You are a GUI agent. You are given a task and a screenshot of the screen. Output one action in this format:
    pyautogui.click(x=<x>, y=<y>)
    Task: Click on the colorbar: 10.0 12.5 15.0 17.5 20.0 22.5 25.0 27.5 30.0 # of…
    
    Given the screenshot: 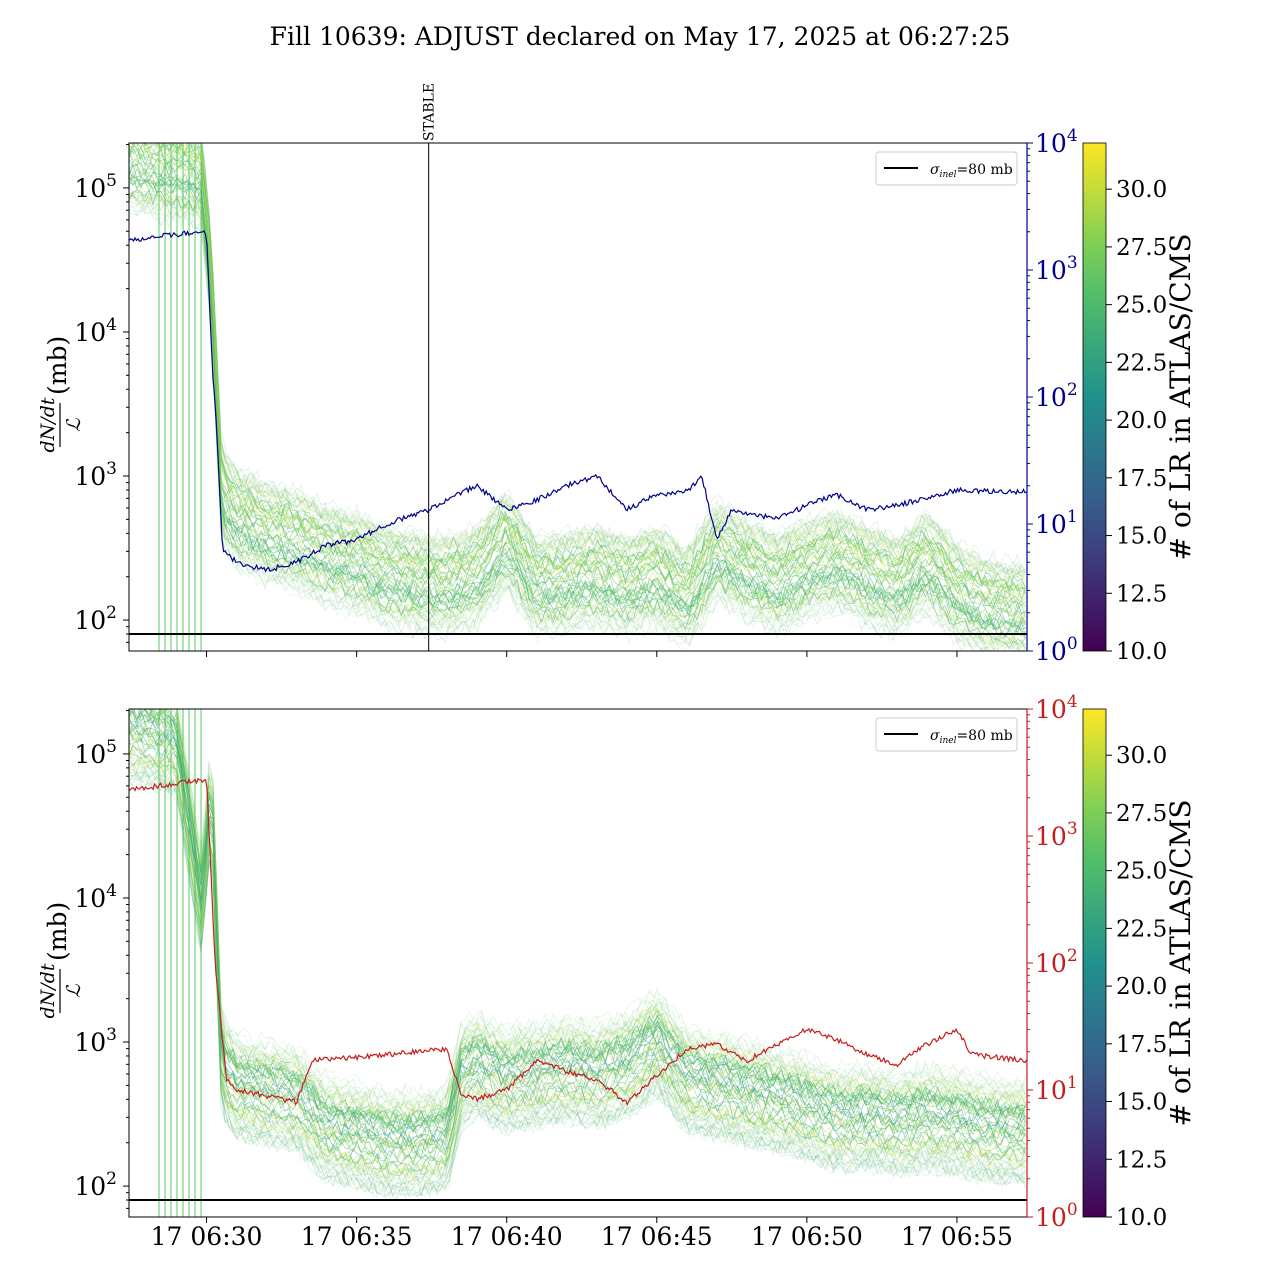 What is the action you would take?
    pyautogui.click(x=1139, y=969)
    